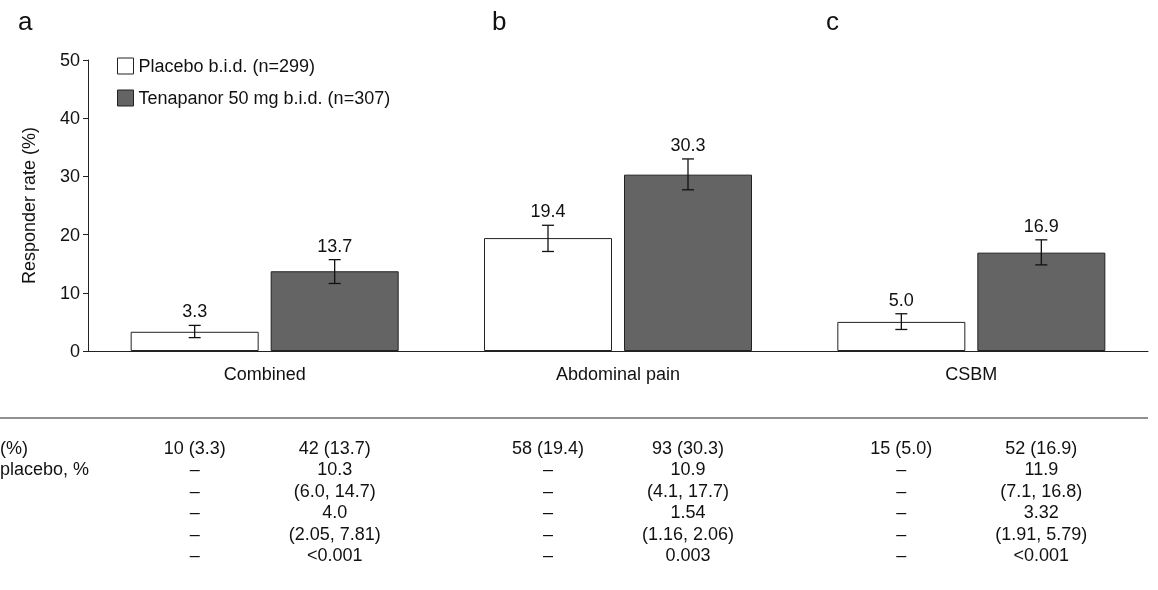  What do you see at coordinates (194, 448) in the screenshot?
I see `text: 10 (3.3)` at bounding box center [194, 448].